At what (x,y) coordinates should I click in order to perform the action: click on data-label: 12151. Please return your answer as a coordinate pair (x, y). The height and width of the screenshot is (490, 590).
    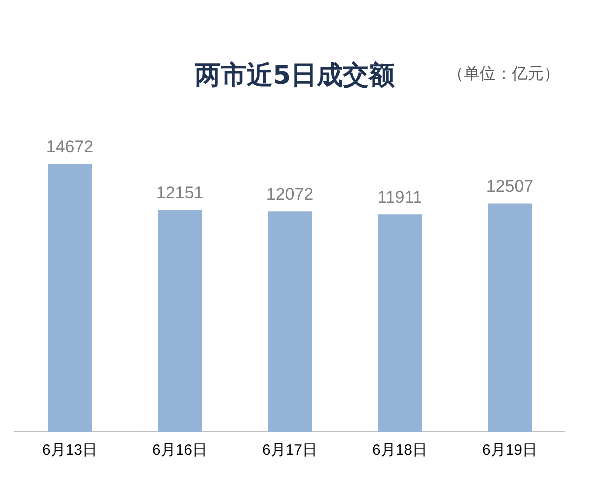
    Looking at the image, I should click on (180, 192).